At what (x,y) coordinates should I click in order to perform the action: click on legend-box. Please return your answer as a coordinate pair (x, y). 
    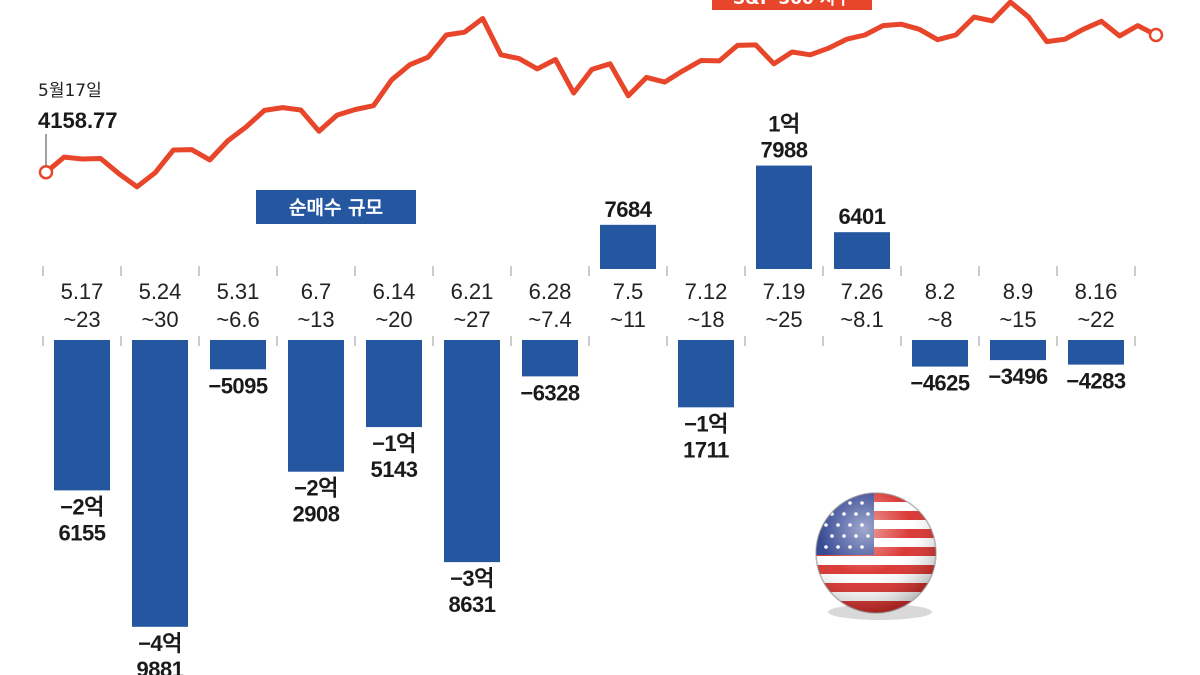
    Looking at the image, I should click on (336, 207).